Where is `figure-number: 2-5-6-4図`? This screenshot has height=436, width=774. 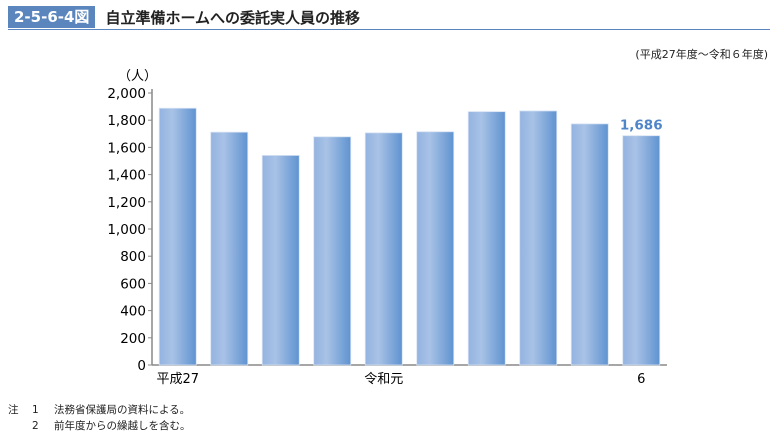 figure-number: 2-5-6-4図 is located at coordinates (52, 17).